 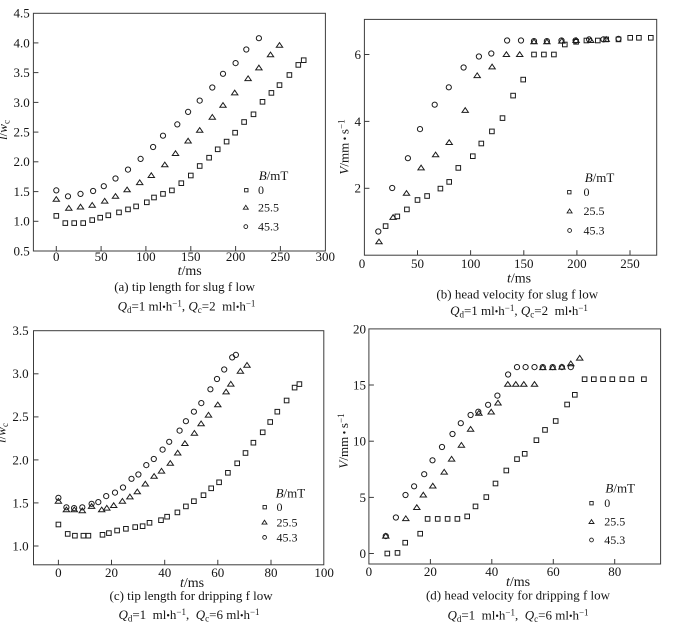 What do you see at coordinates (184, 286) in the screenshot?
I see `svg-text: (a) tip length for slug f low` at bounding box center [184, 286].